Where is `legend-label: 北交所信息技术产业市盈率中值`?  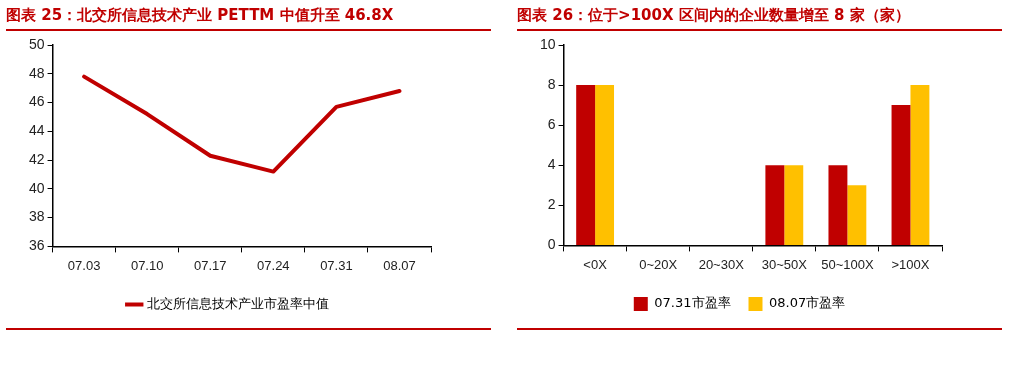 legend-label: 北交所信息技术产业市盈率中值 is located at coordinates (238, 303).